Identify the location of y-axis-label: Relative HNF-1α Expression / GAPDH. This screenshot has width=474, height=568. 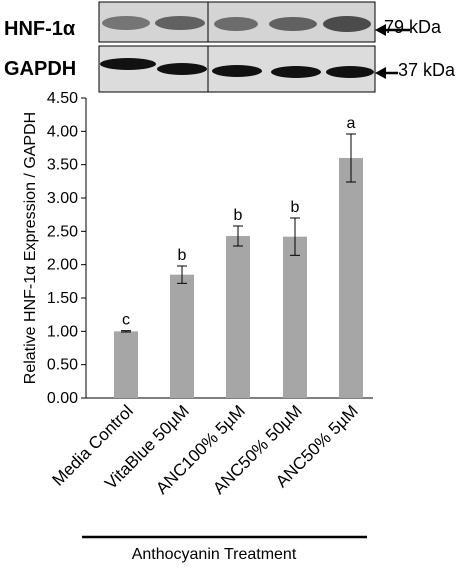
(30, 248).